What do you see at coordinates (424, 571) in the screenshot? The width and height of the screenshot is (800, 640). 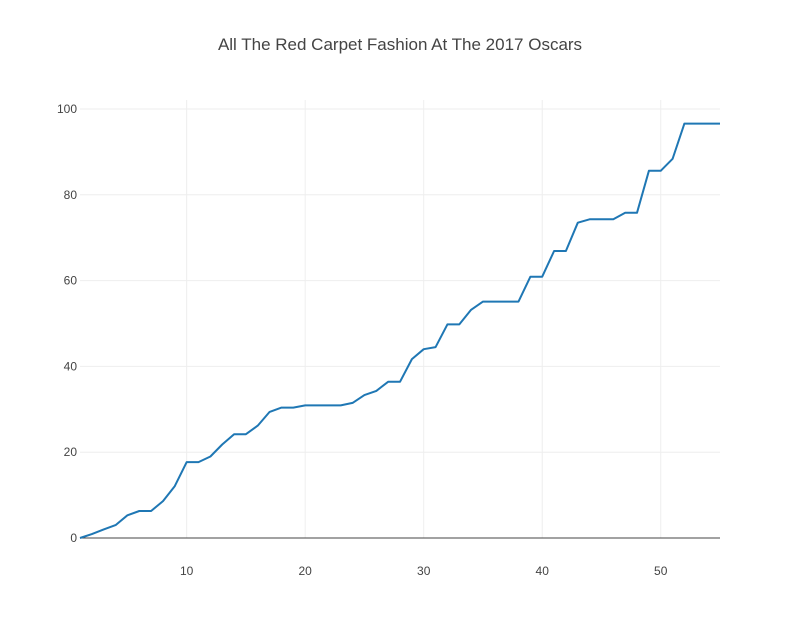 I see `x-tick-label: 30` at bounding box center [424, 571].